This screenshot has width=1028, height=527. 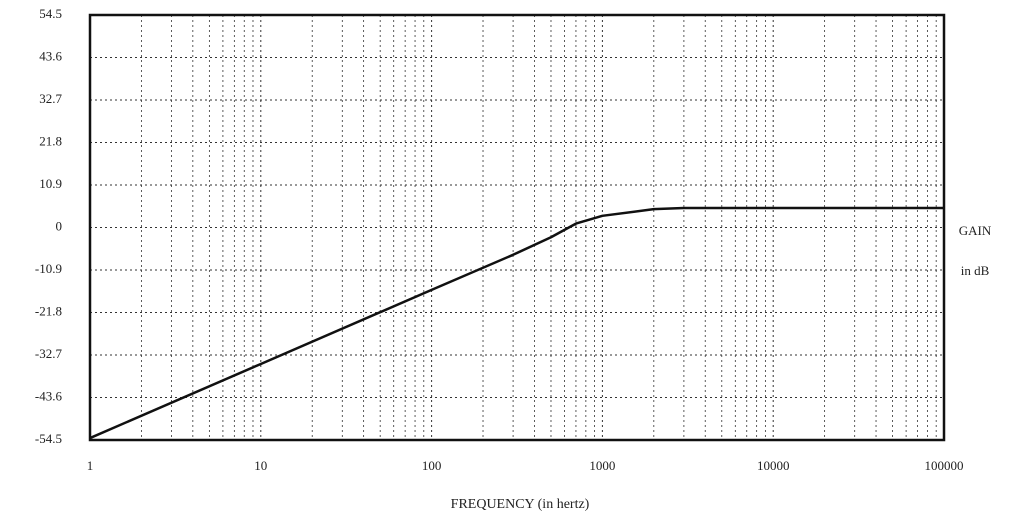 What do you see at coordinates (773, 465) in the screenshot?
I see `x-tick-label: 10000` at bounding box center [773, 465].